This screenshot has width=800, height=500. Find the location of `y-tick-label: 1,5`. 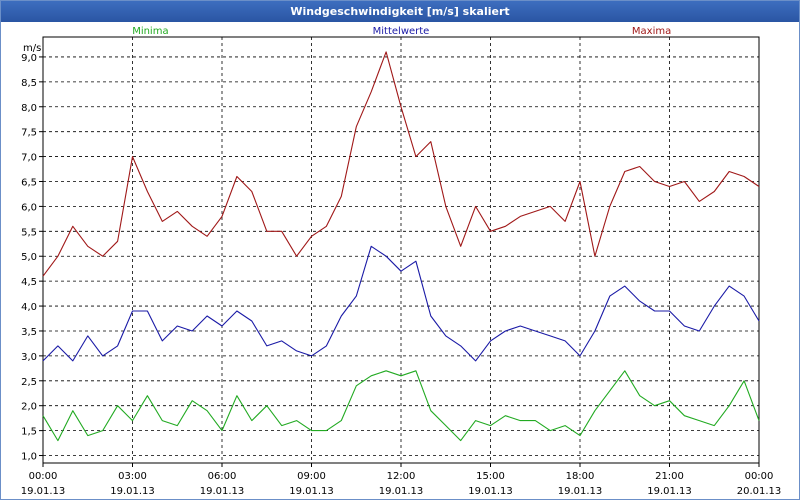

y-tick-label: 1,5 is located at coordinates (29, 432).